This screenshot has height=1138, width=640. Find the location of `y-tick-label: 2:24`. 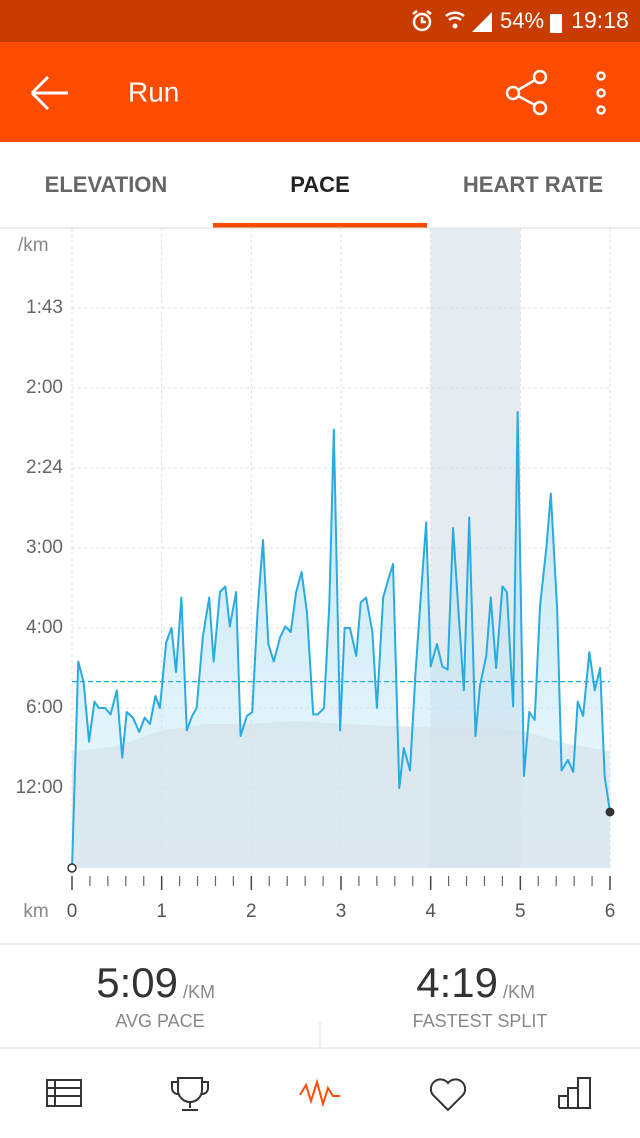

y-tick-label: 2:24 is located at coordinates (44, 467).